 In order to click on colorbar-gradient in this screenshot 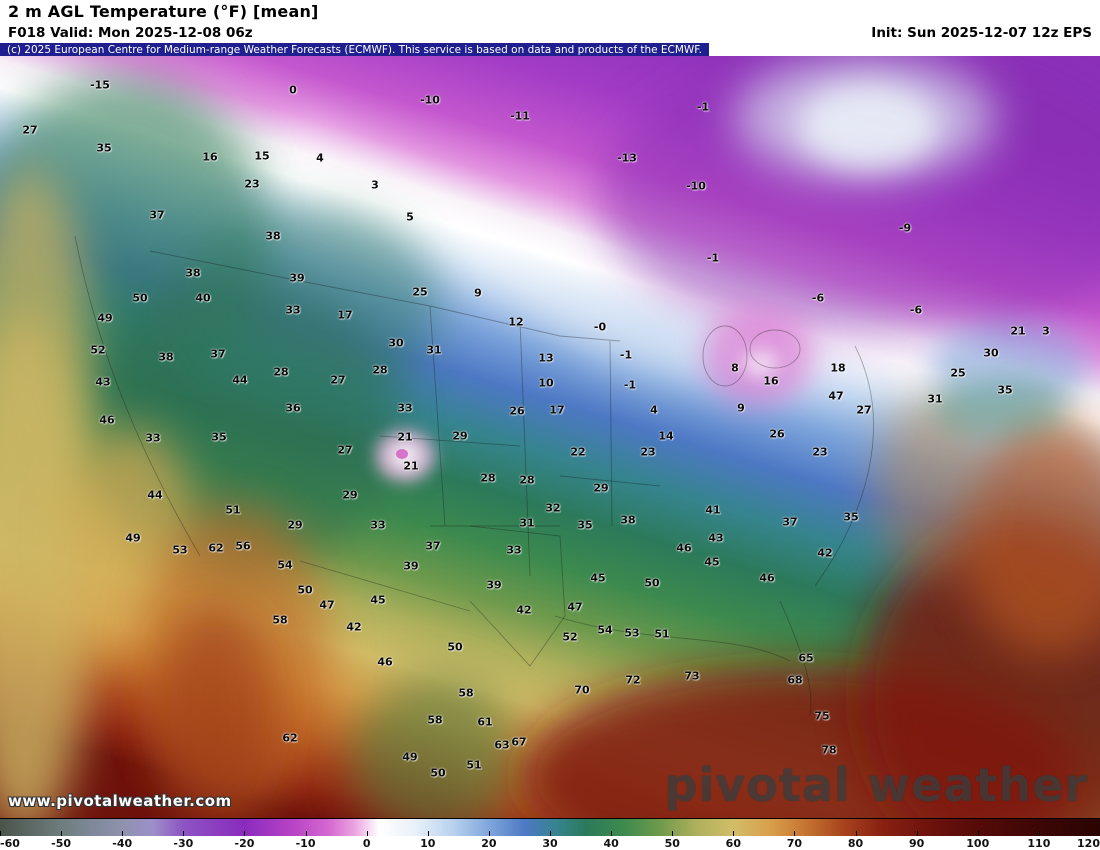, I will do `click(550, 827)`.